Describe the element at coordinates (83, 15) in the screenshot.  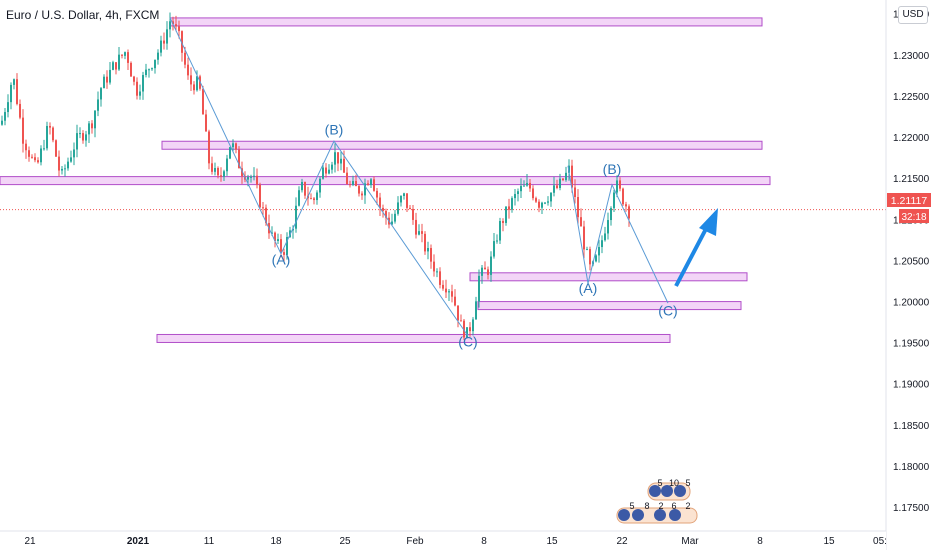
I see `symbol-title: Euro / U.S. Dollar, 4h, FXCM` at that location.